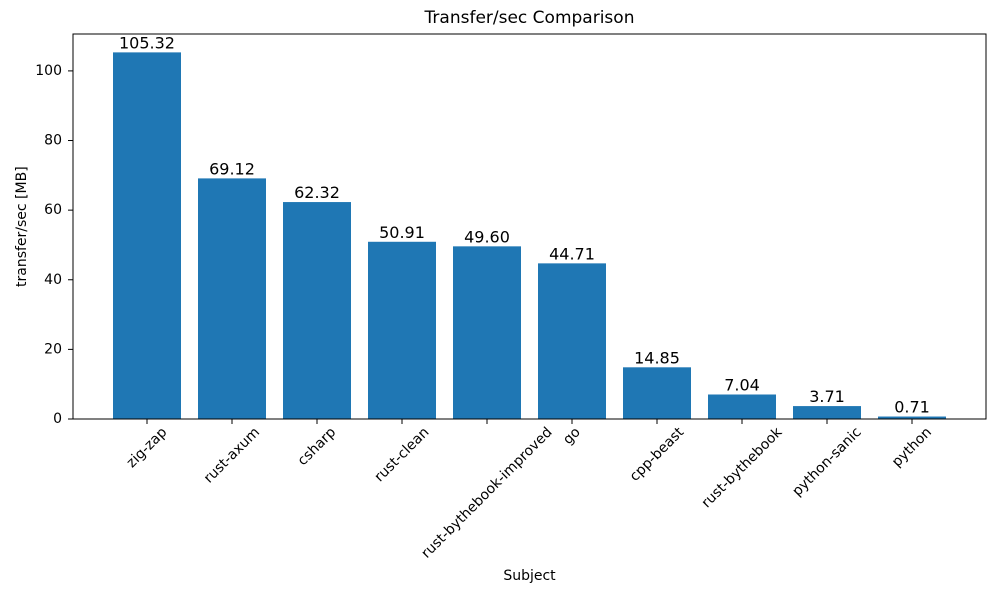 This screenshot has width=1000, height=600. What do you see at coordinates (53, 280) in the screenshot?
I see `y-tick-label: 40` at bounding box center [53, 280].